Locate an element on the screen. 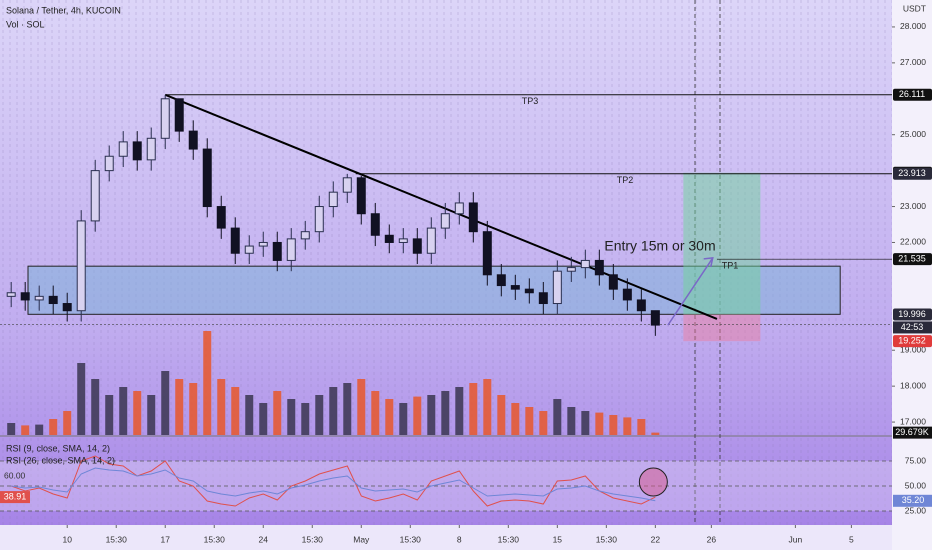 The image size is (932, 550). price-tag-label: 26.111 is located at coordinates (912, 94).